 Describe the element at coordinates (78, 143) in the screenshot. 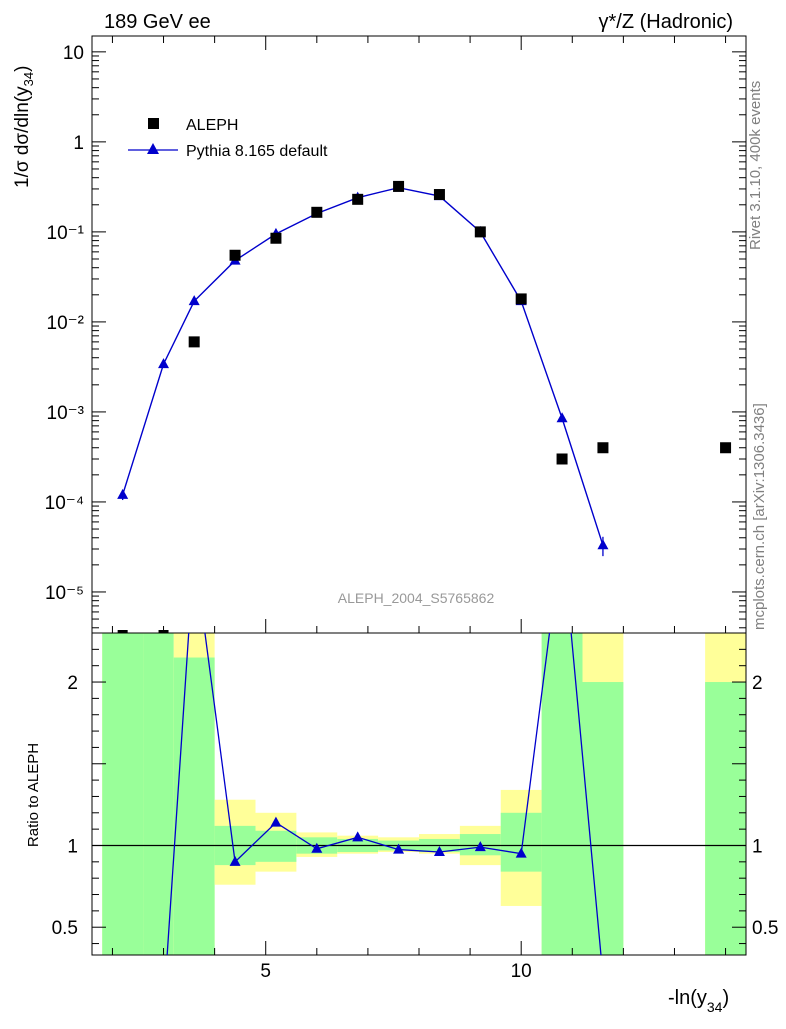

I see `top-y-tick-label: 1` at that location.